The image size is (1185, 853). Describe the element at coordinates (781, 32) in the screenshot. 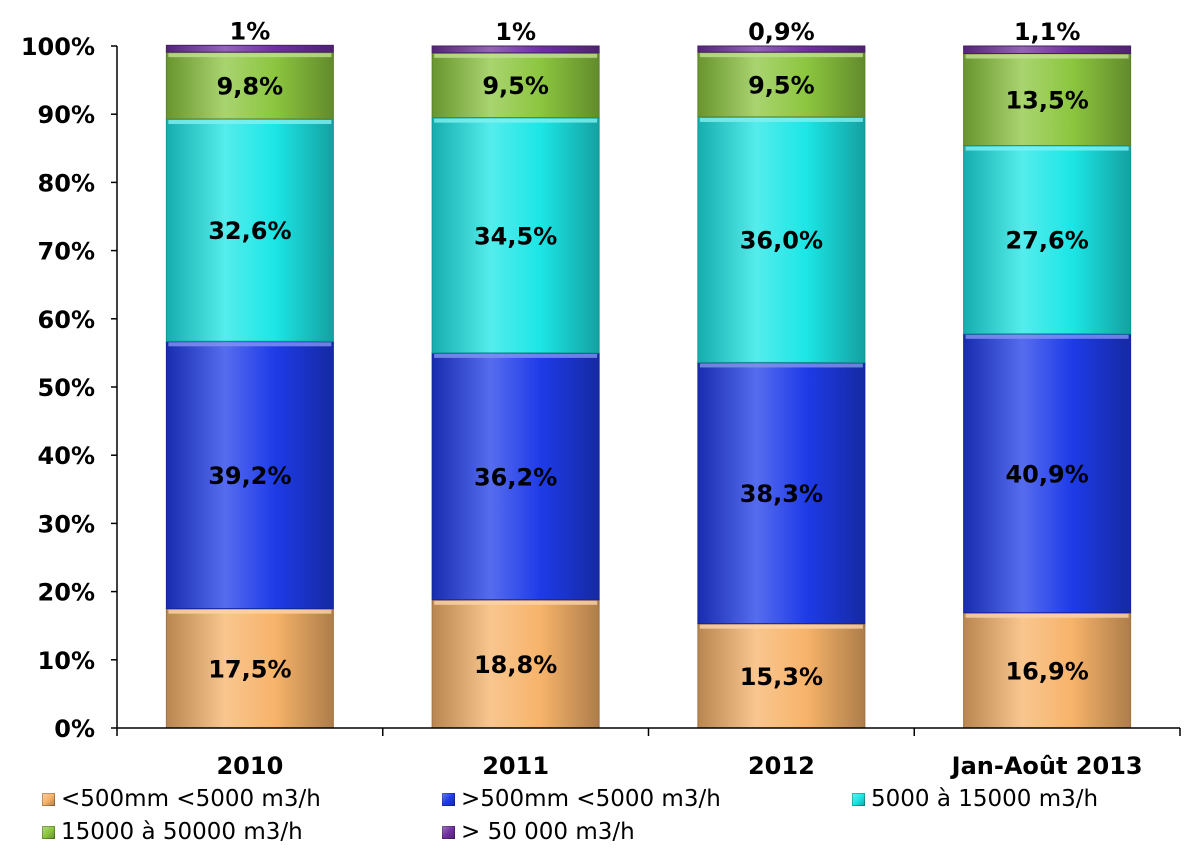

I see `data-label: 0,9%` at that location.